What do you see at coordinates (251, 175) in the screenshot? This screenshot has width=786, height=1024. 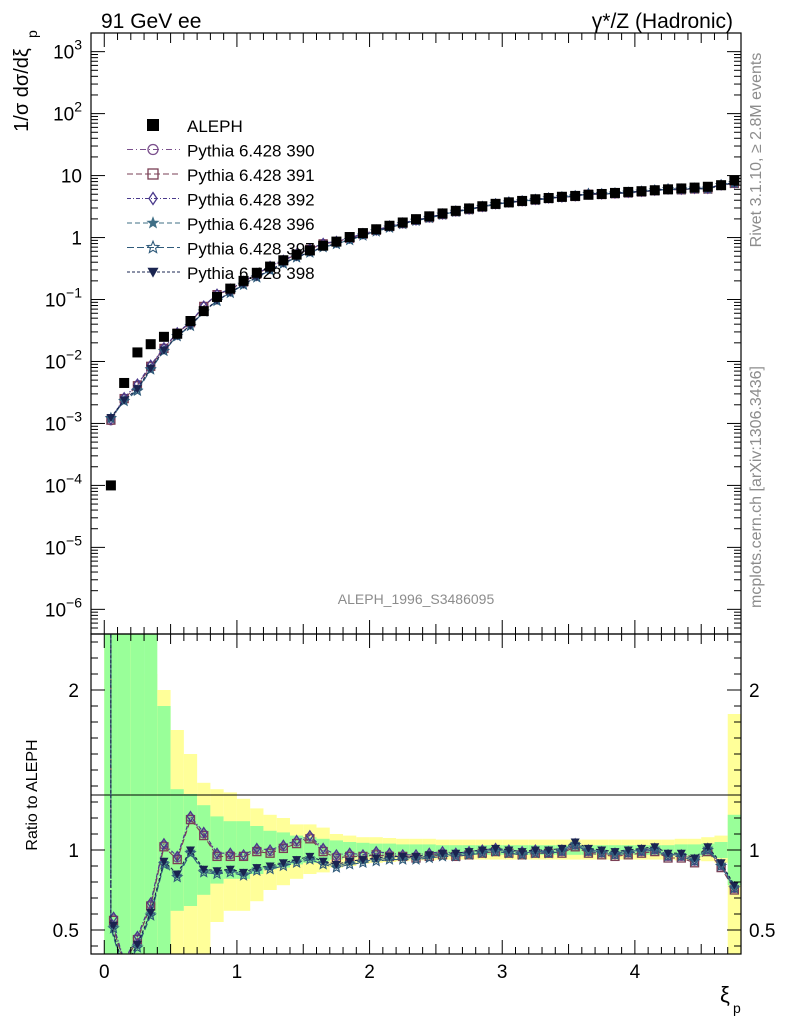 I see `legend-label: Pythia 6.428 391` at bounding box center [251, 175].